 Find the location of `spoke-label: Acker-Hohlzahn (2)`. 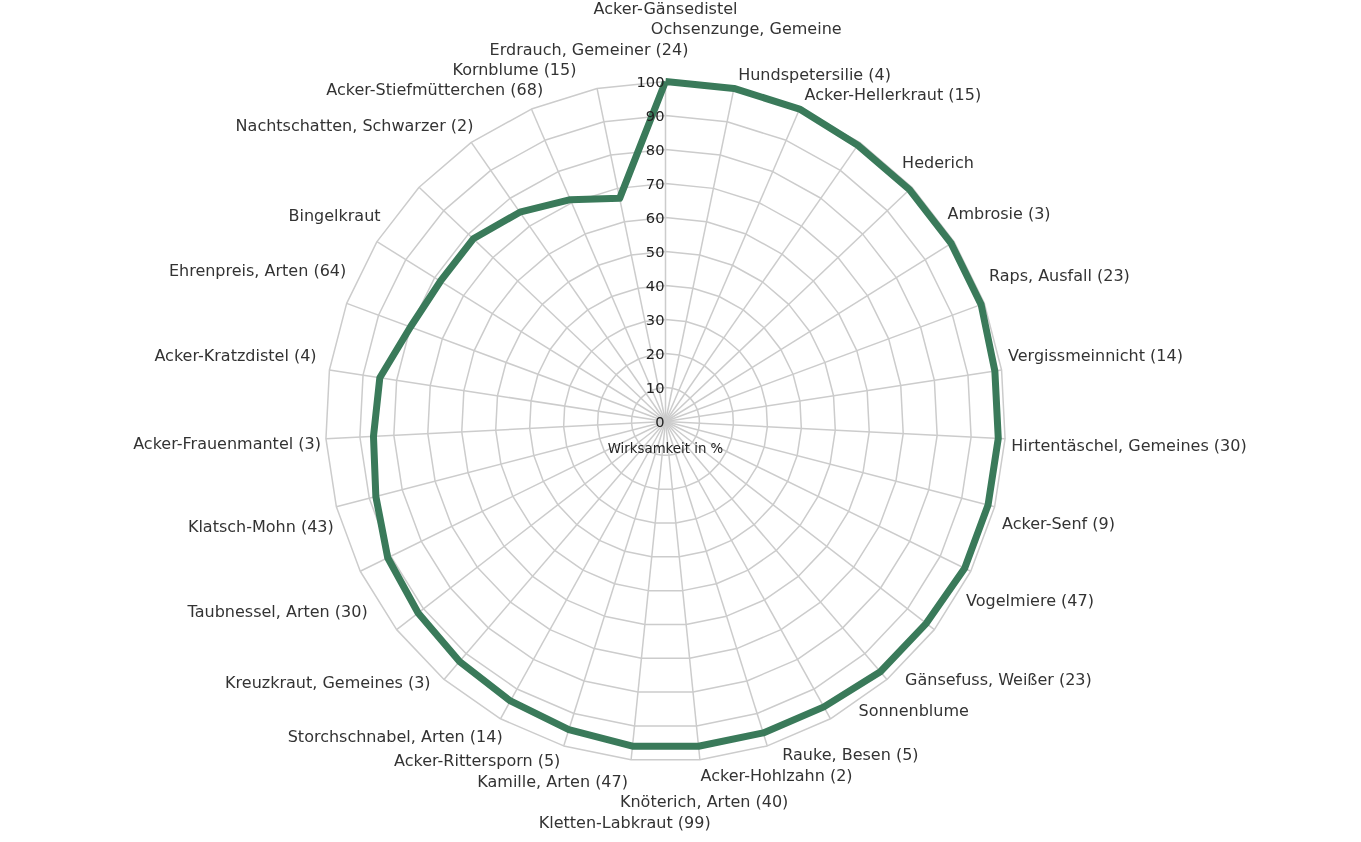

spoke-label: Acker-Hohlzahn (2) is located at coordinates (776, 775).